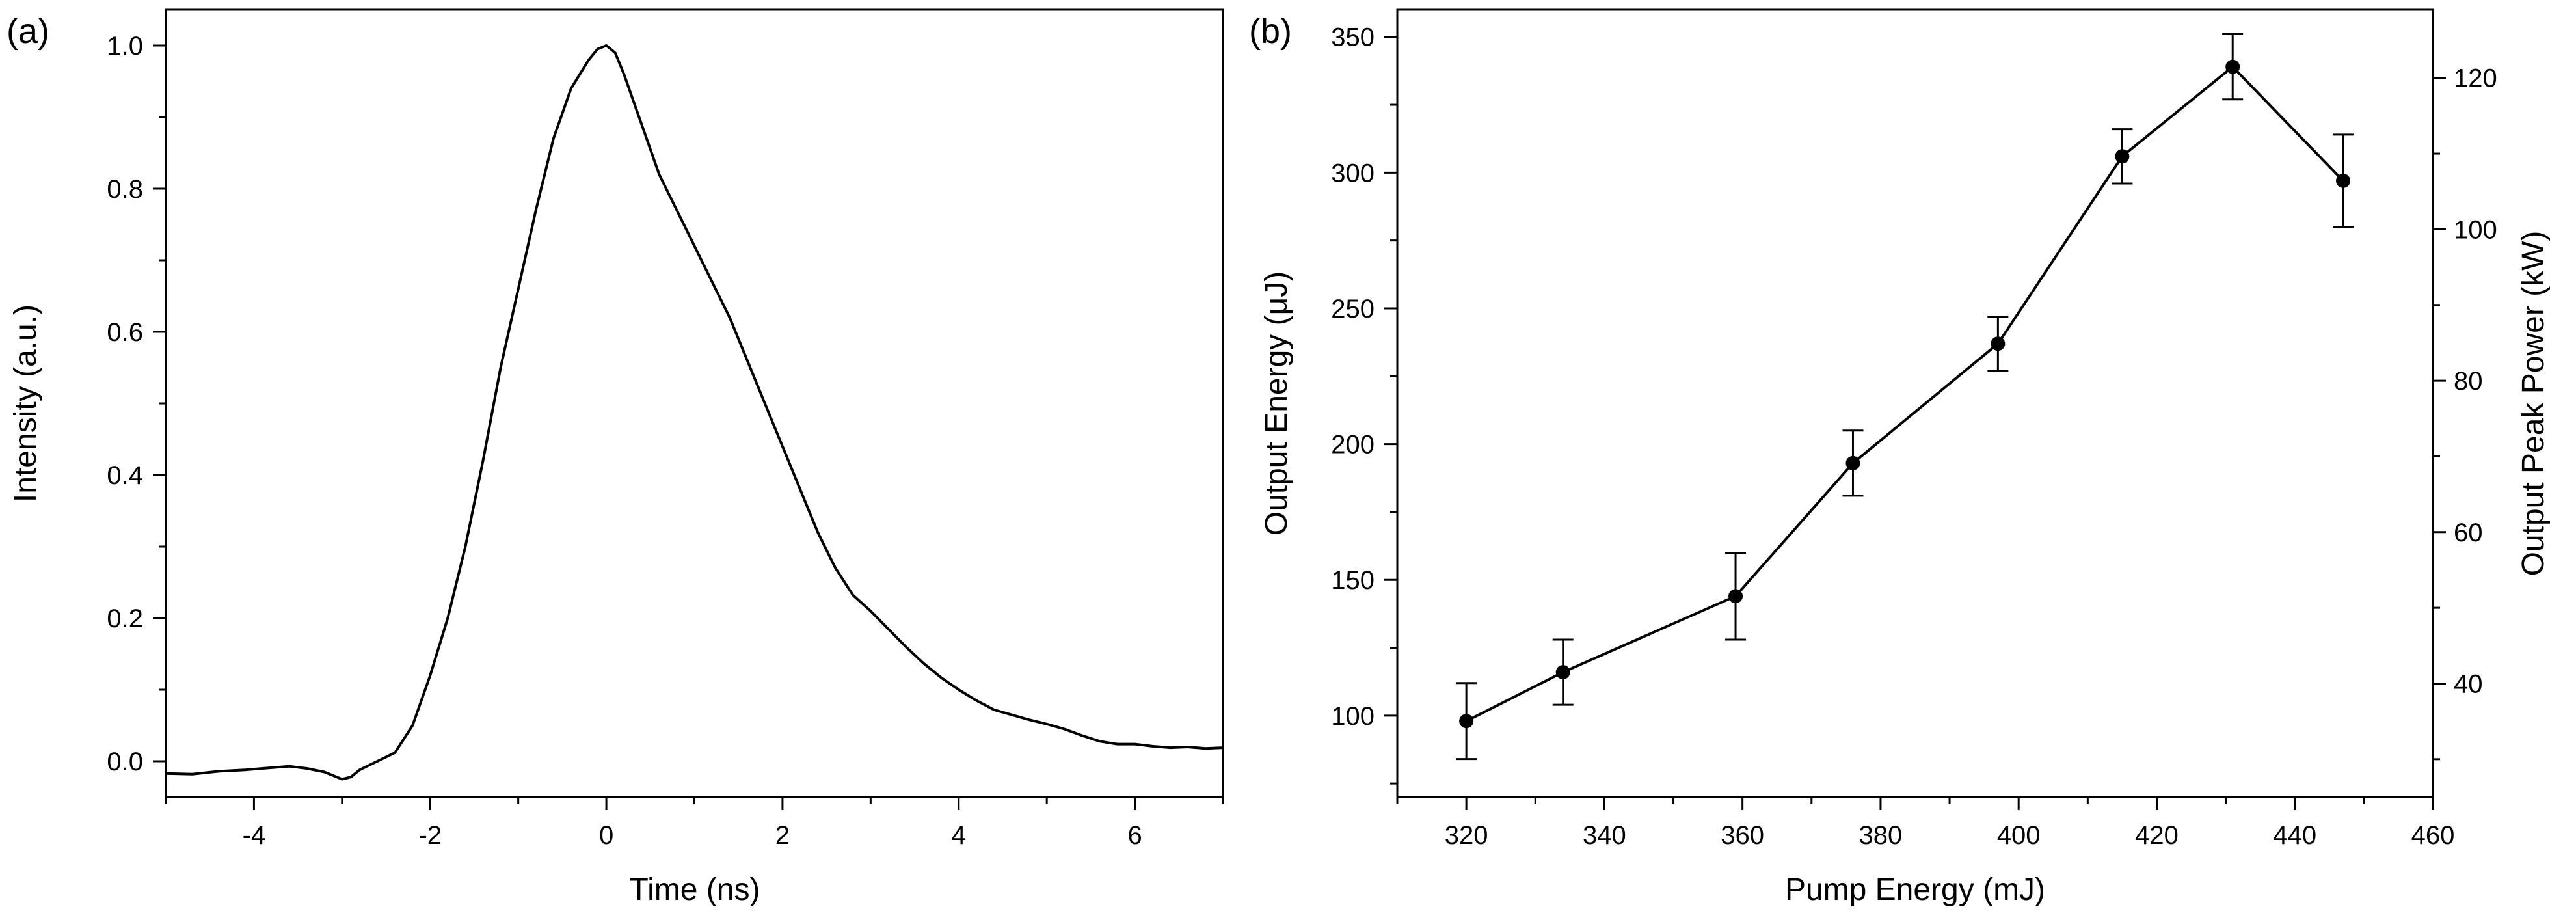 This screenshot has height=922, width=2576. What do you see at coordinates (1353, 581) in the screenshot?
I see `y-tick-label: 150` at bounding box center [1353, 581].